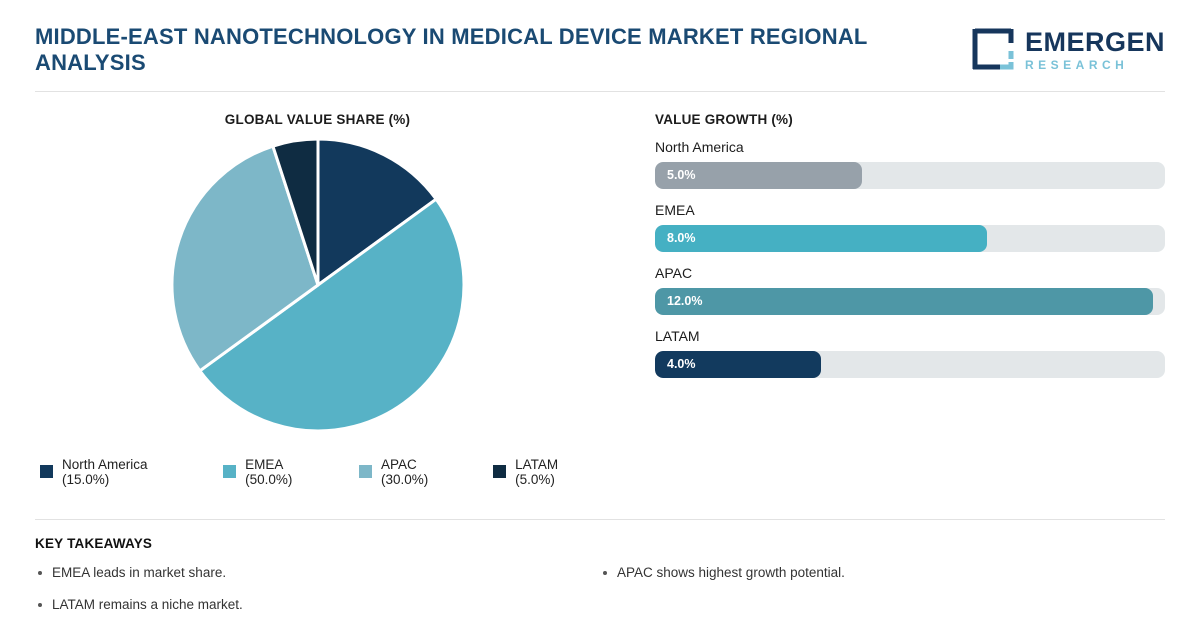 The height and width of the screenshot is (620, 1200). I want to click on bar-value-label: 12.0%, so click(685, 301).